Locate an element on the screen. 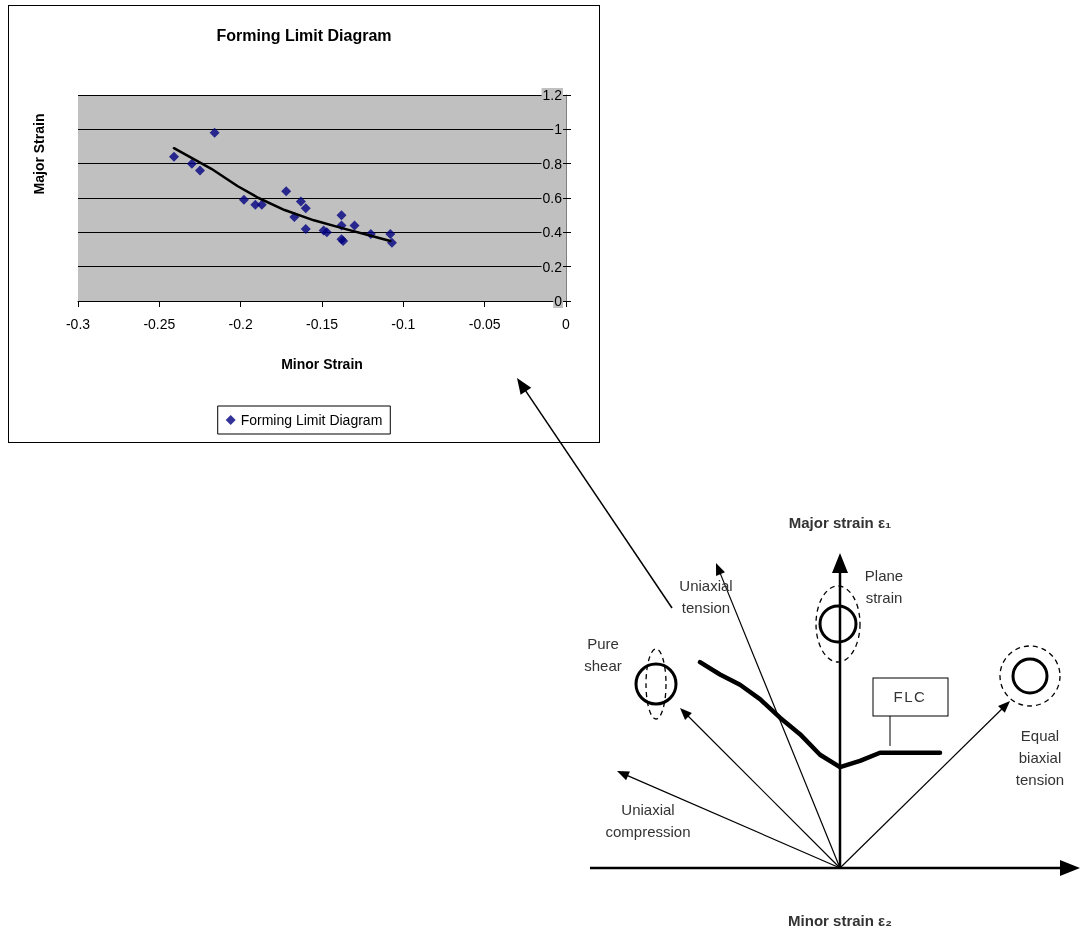 The height and width of the screenshot is (933, 1083). x-axis-title: Minor strain ε₂ is located at coordinates (840, 920).